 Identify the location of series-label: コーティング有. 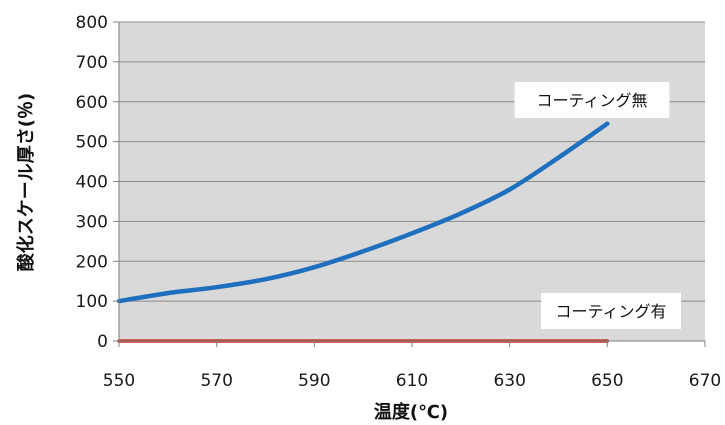
(610, 311).